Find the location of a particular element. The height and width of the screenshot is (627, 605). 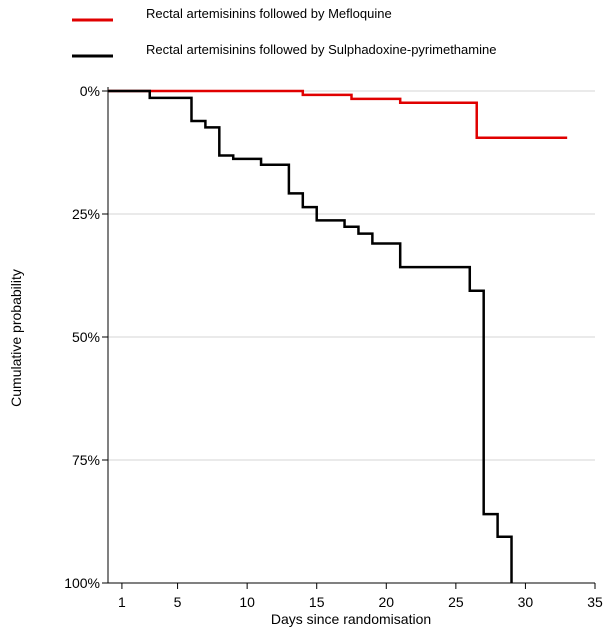

y-tick-label: 0% is located at coordinates (90, 91).